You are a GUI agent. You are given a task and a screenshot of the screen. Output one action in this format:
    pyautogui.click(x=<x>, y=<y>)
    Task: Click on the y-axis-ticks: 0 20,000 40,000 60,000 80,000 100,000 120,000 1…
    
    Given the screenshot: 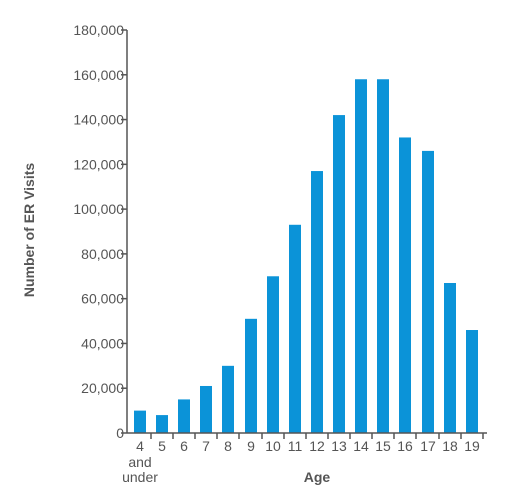 What is the action you would take?
    pyautogui.click(x=100, y=231)
    